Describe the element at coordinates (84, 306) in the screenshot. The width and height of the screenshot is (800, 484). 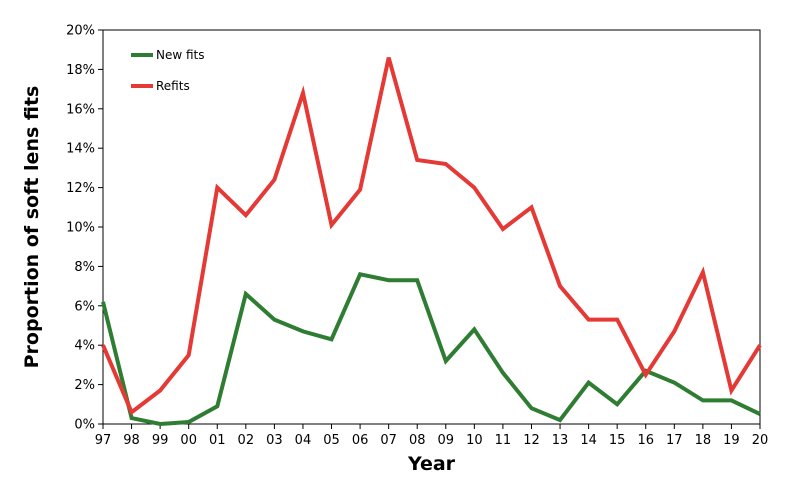
I see `y-tick-label: 6%` at that location.